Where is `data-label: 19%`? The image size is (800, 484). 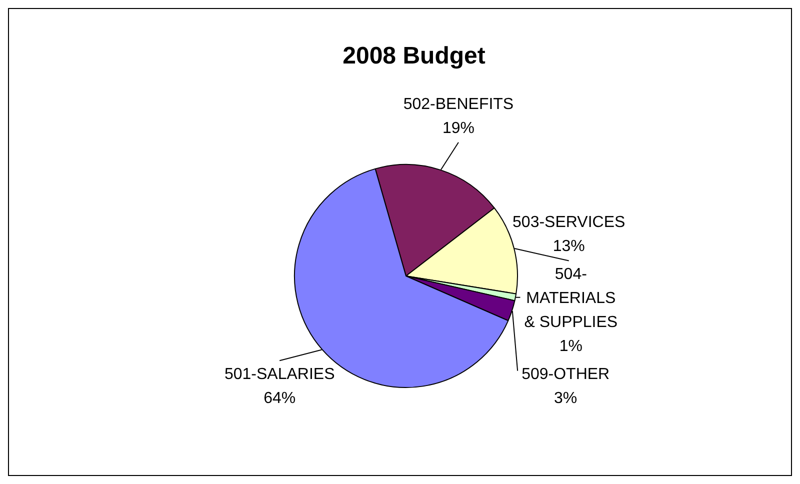
data-label: 19% is located at coordinates (458, 128).